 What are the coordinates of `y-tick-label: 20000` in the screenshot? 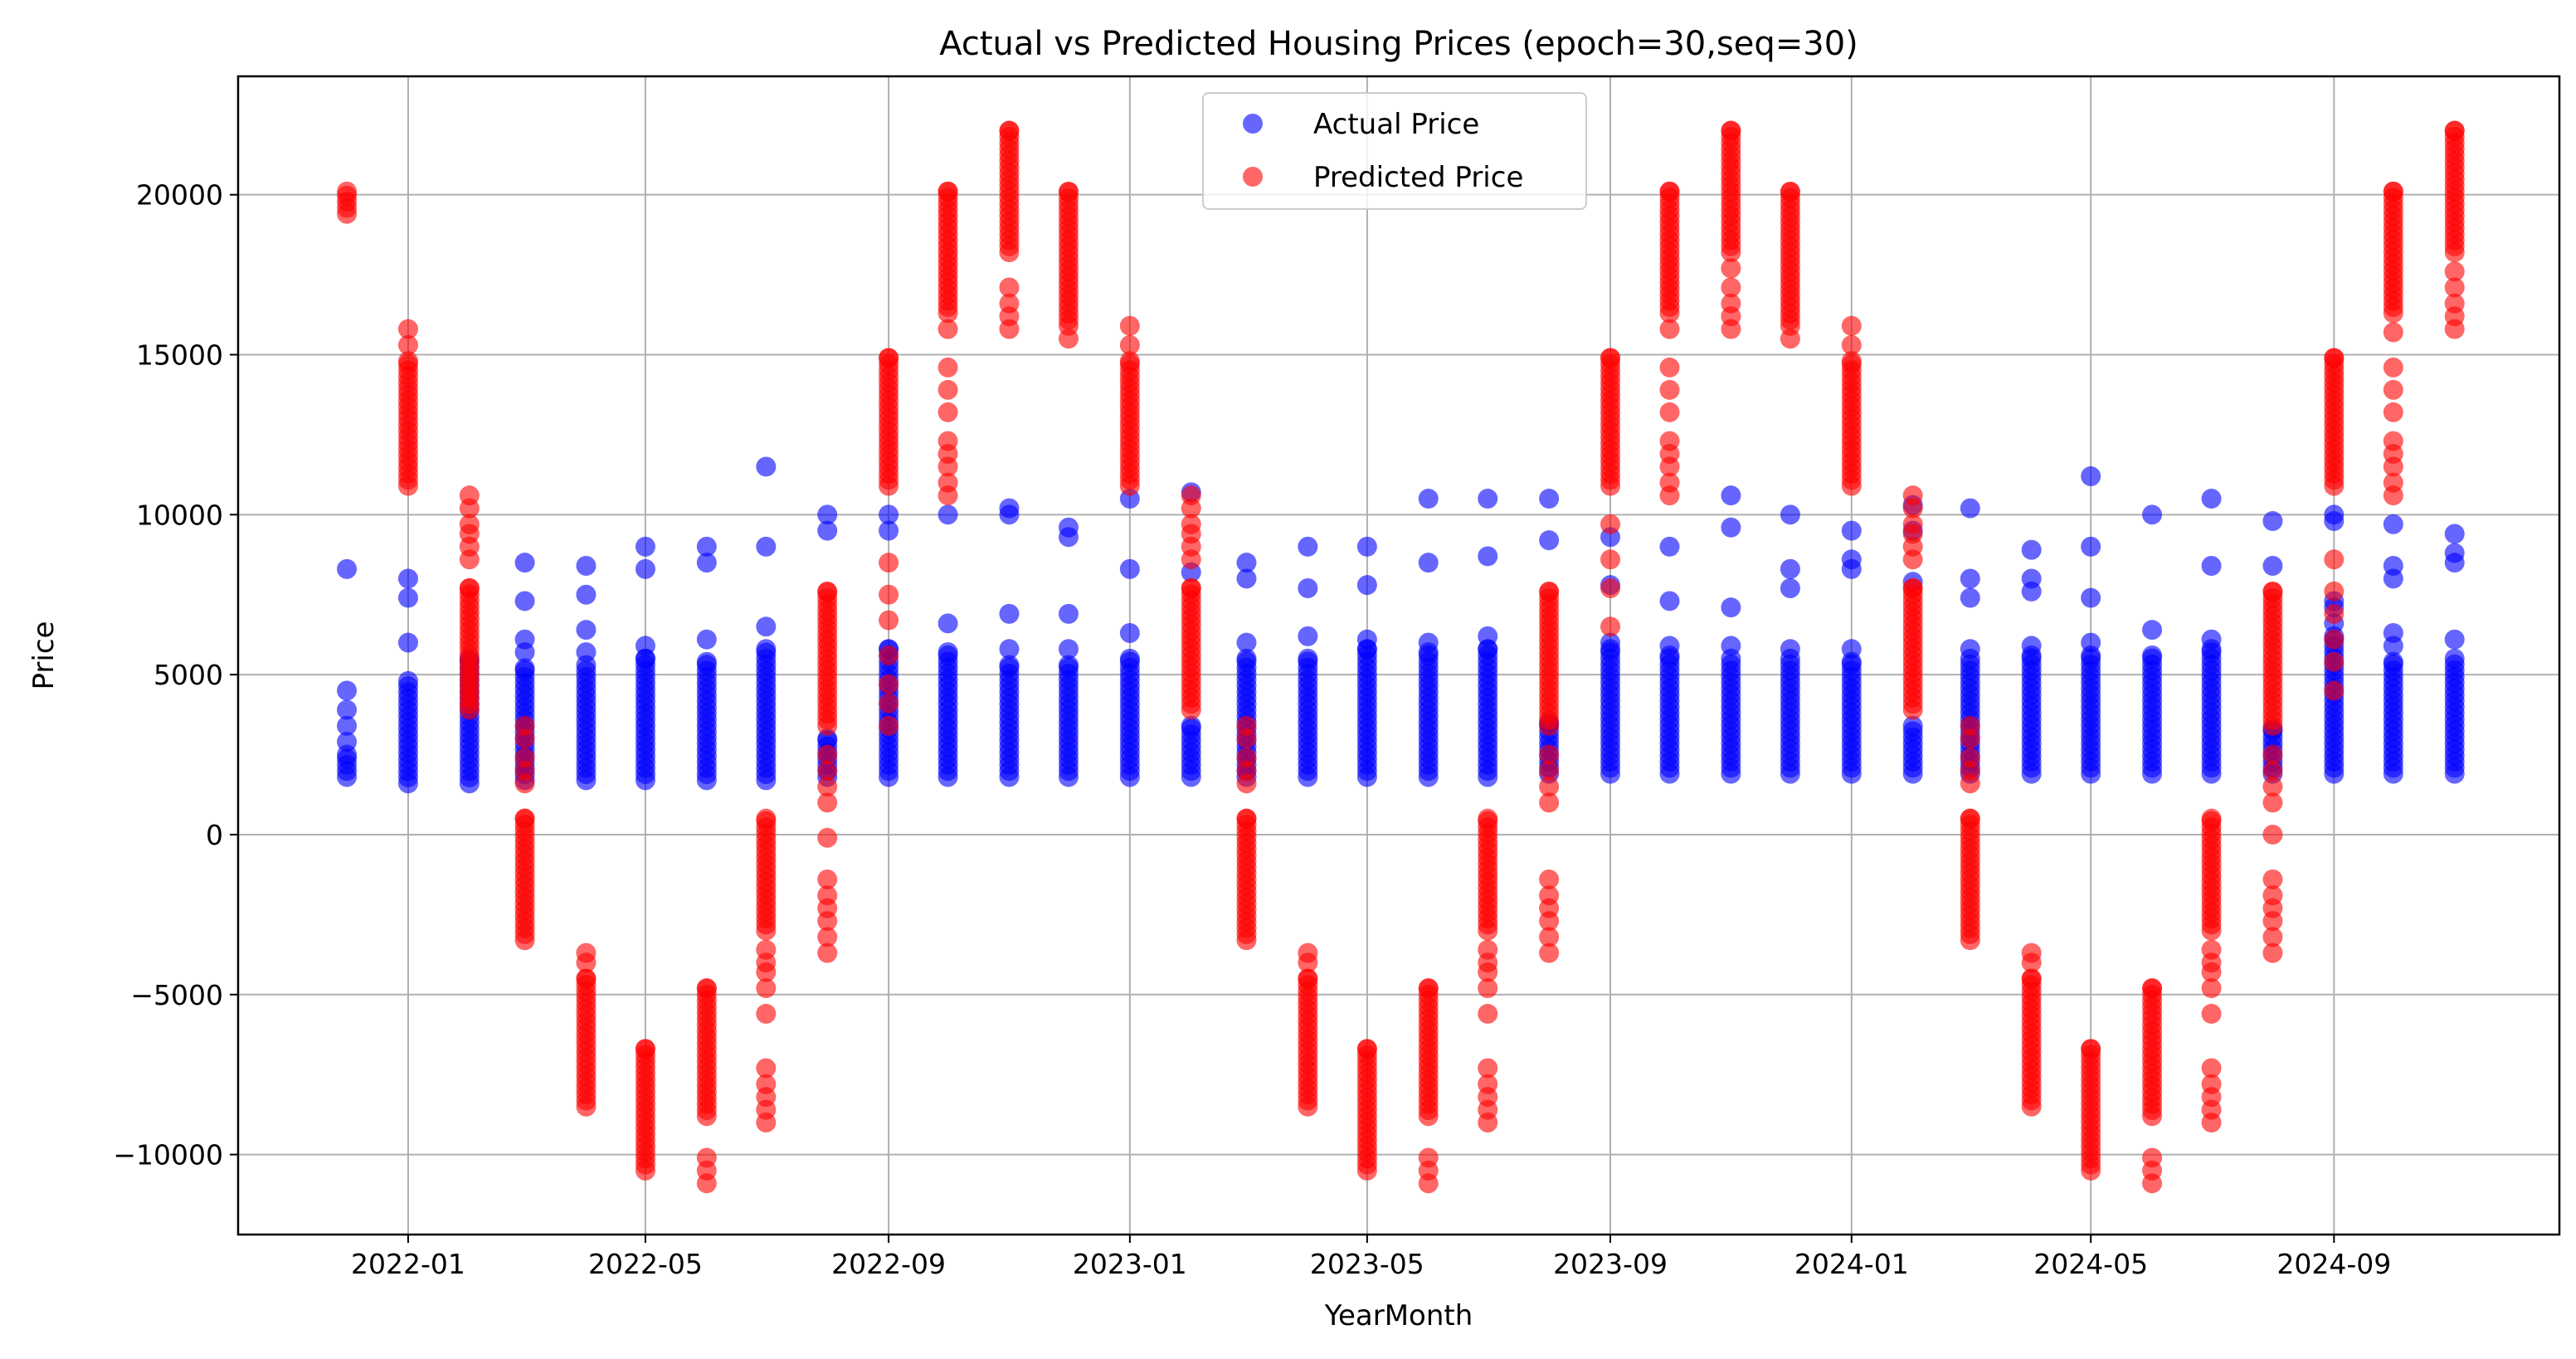 It's located at (179, 195).